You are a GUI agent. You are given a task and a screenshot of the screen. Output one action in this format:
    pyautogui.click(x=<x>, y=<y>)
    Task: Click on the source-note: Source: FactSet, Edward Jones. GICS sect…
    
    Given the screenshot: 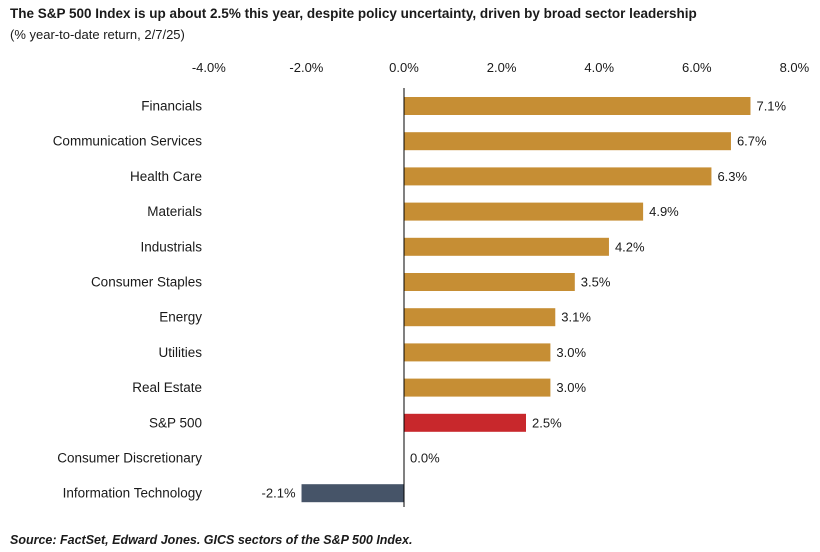 What is the action you would take?
    pyautogui.click(x=211, y=540)
    